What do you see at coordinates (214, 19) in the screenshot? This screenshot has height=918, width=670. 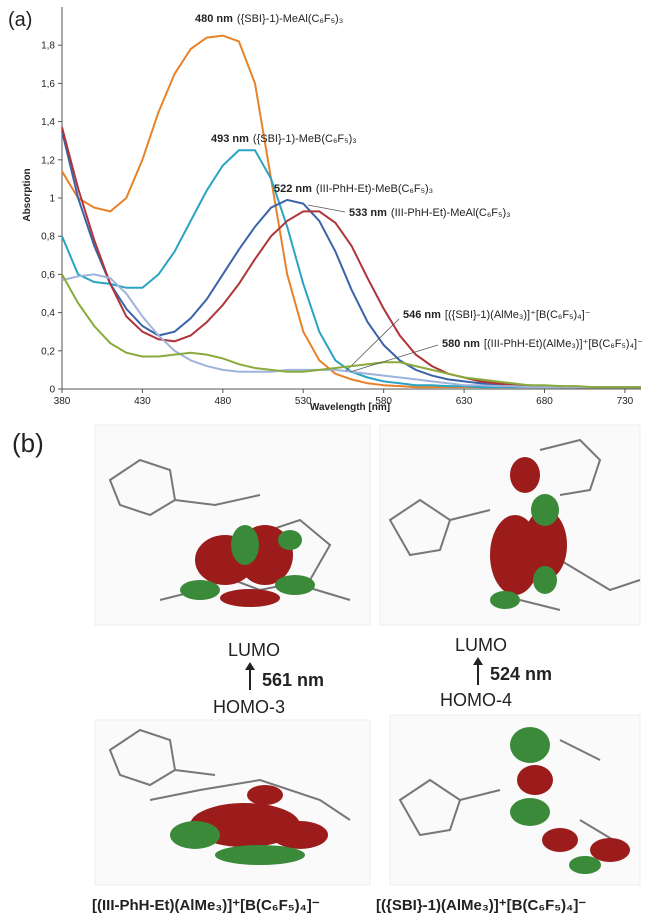 I see `peak-label: 480 nm` at bounding box center [214, 19].